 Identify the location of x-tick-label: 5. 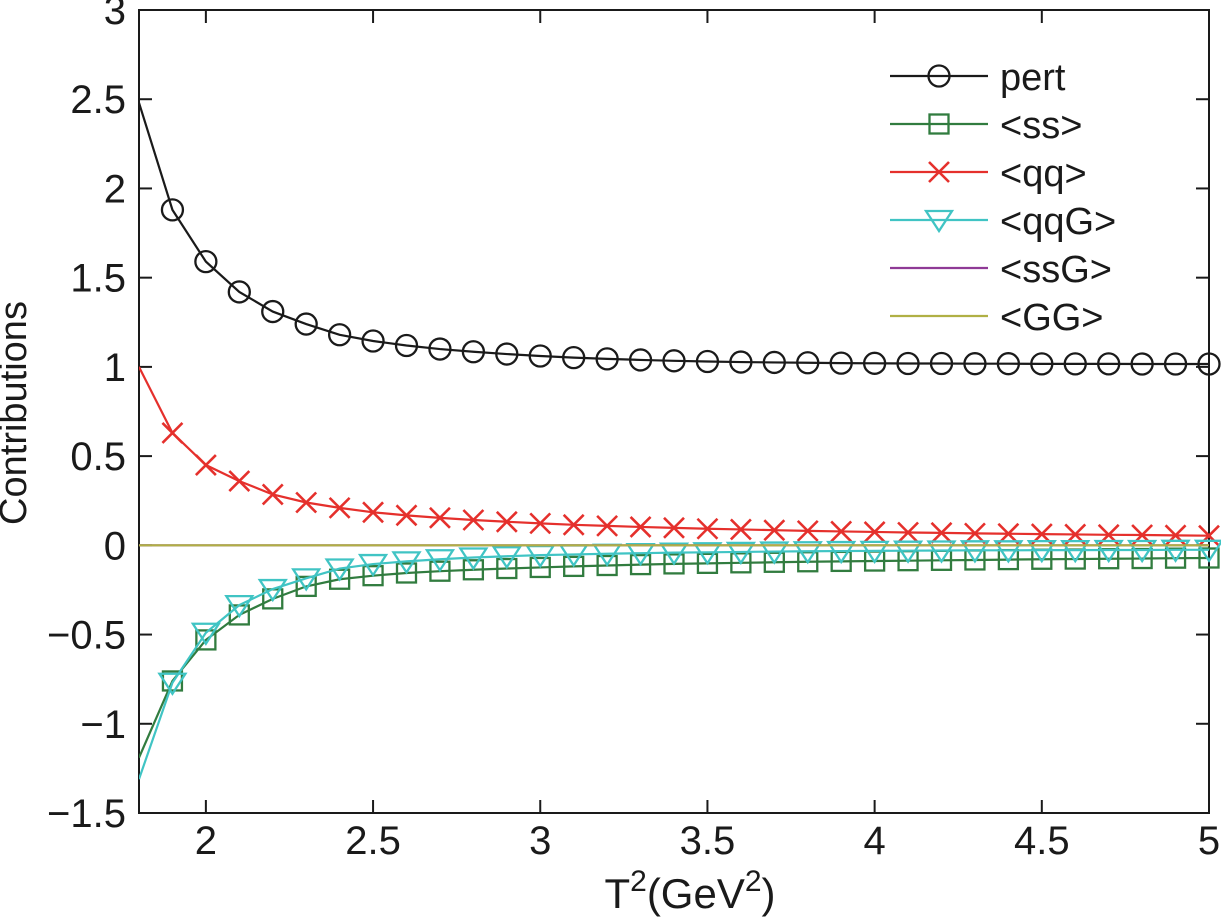
(1209, 841).